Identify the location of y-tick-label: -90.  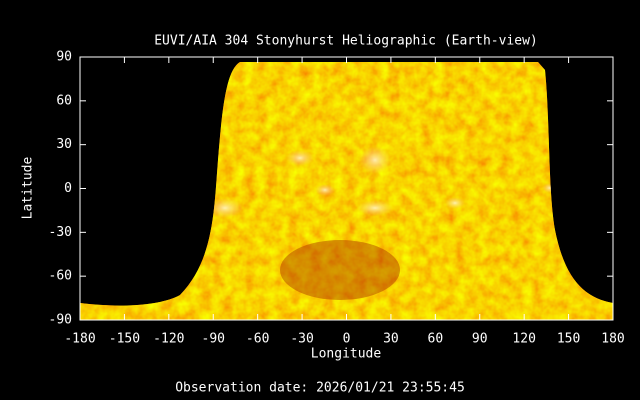
(60, 320).